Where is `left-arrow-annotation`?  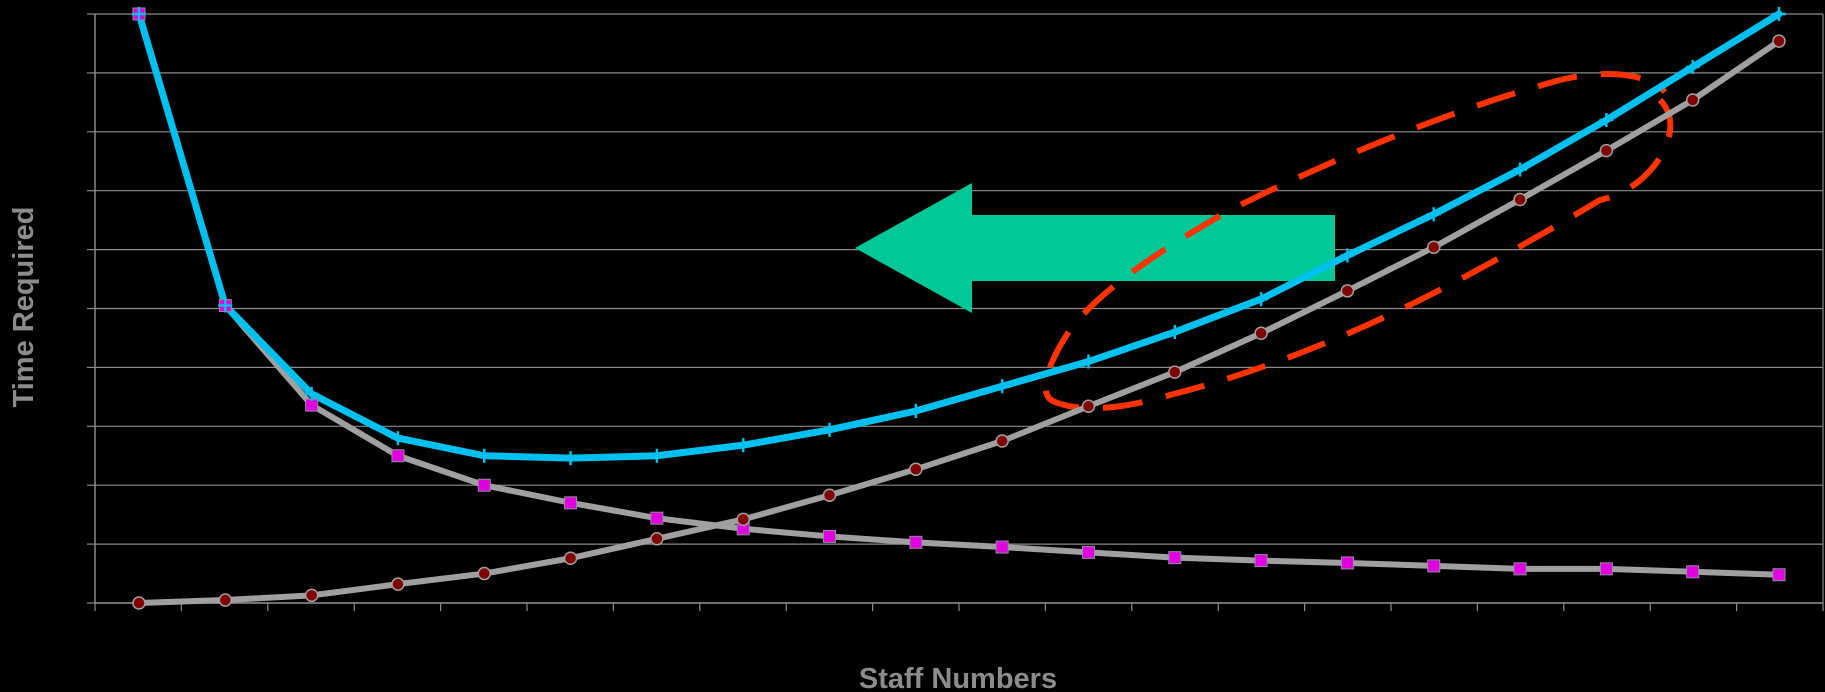 left-arrow-annotation is located at coordinates (1095, 248).